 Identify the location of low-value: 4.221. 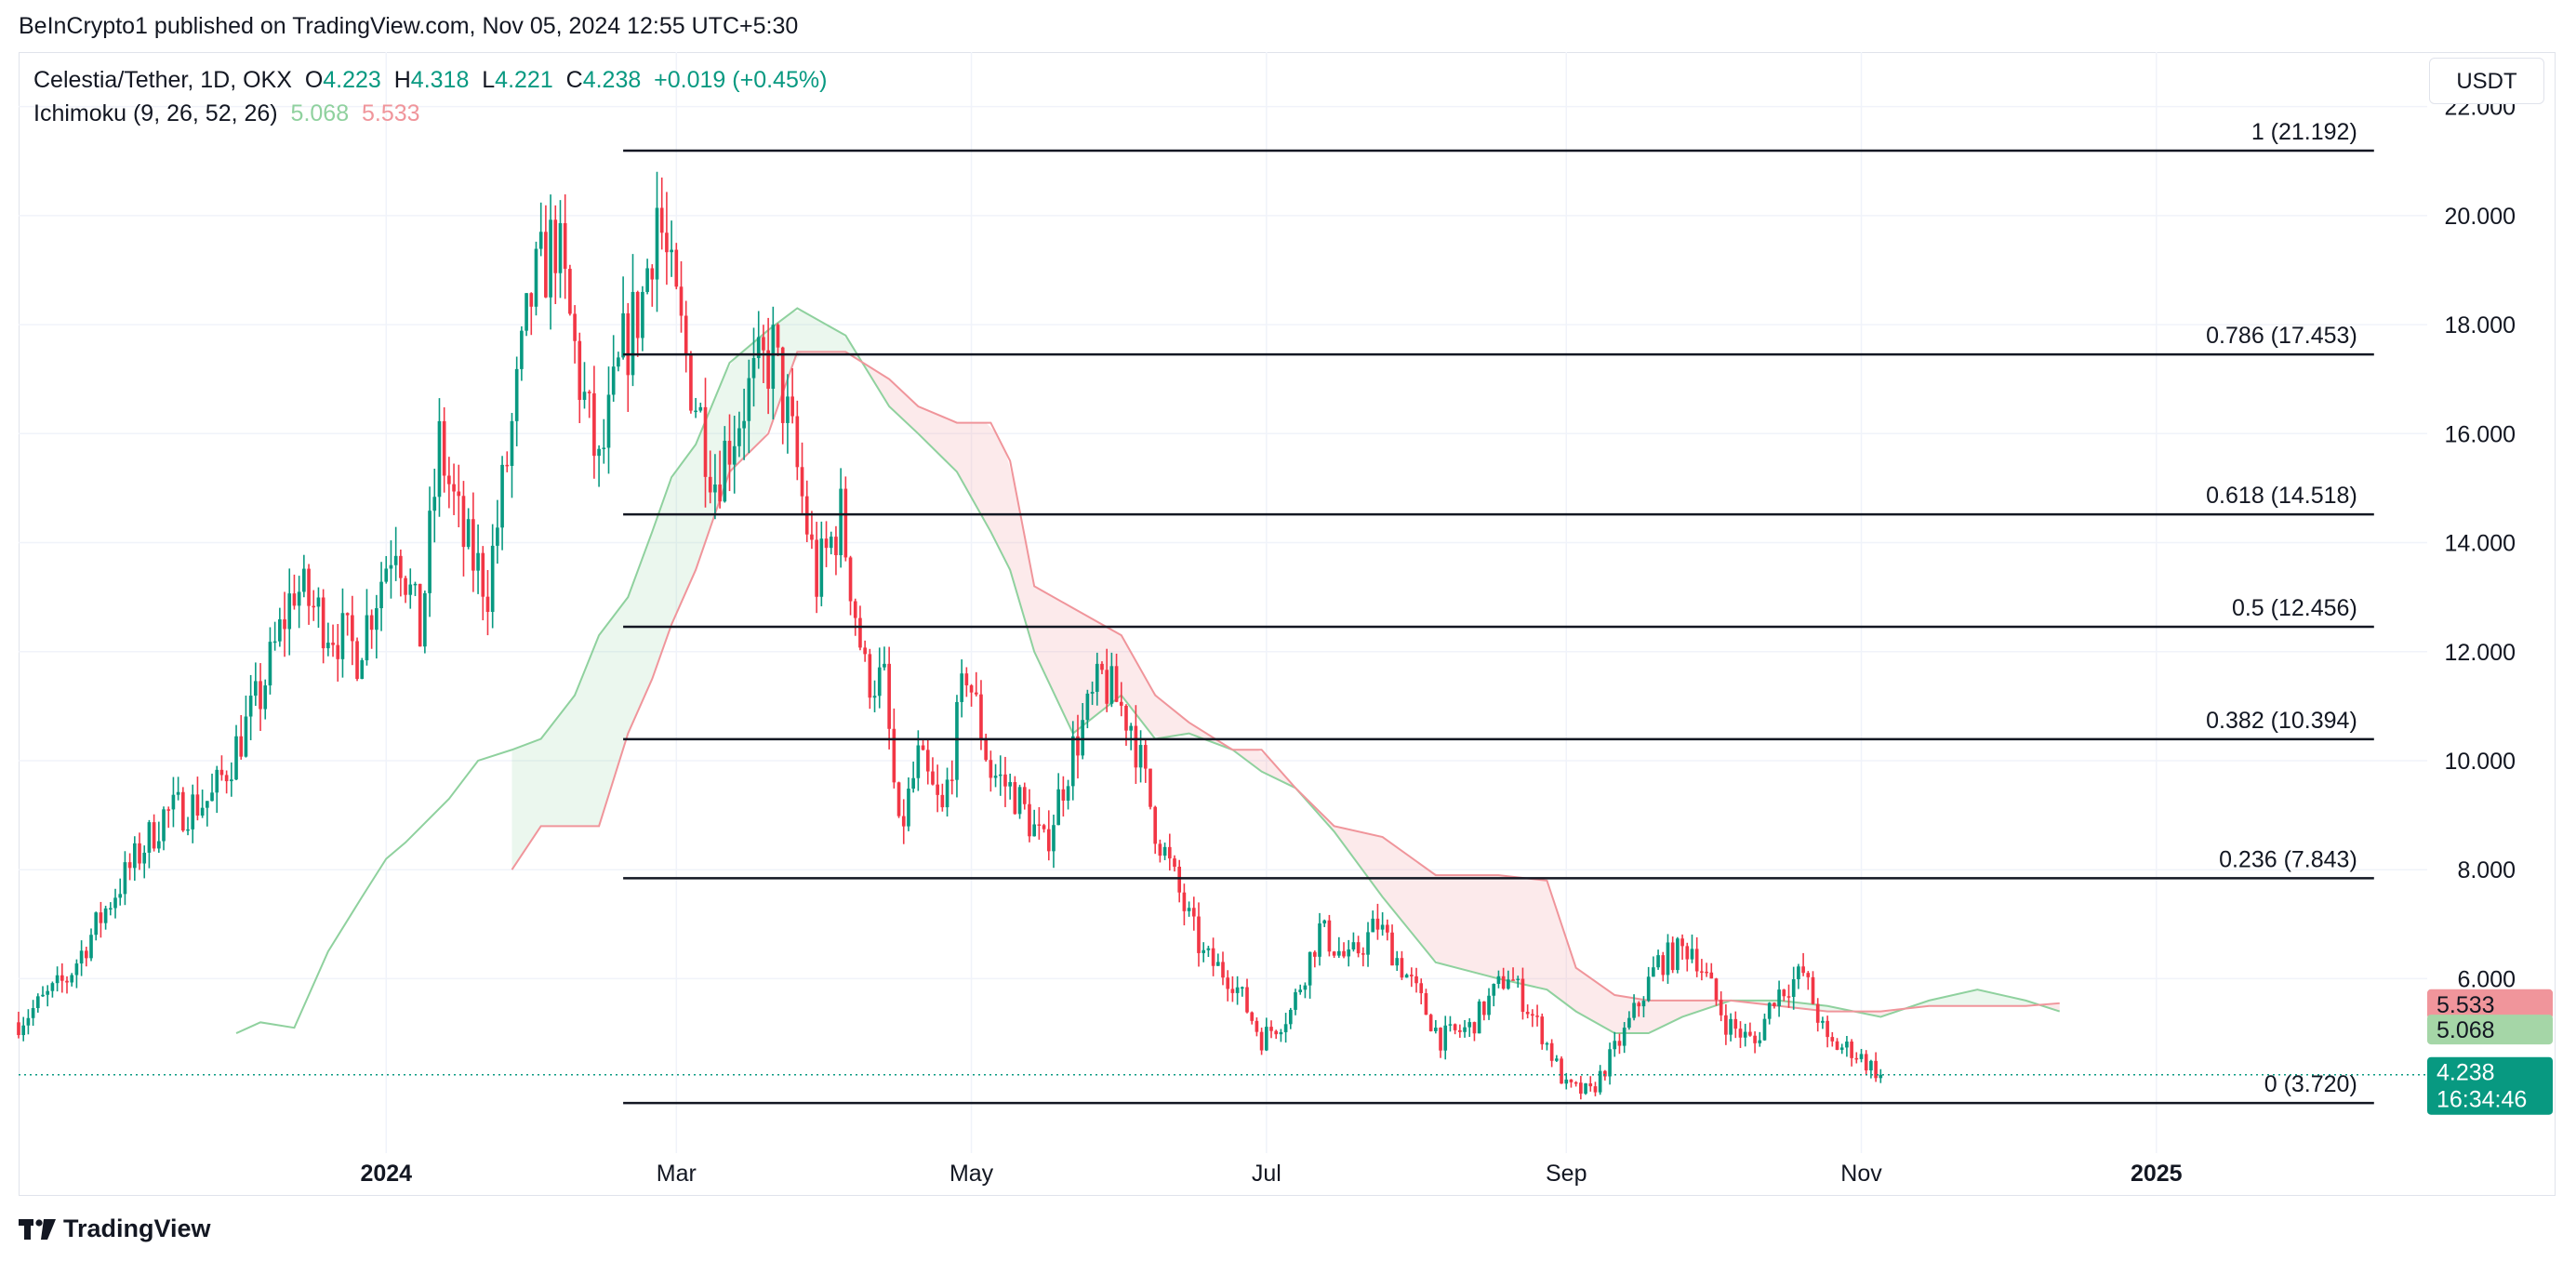
(524, 80).